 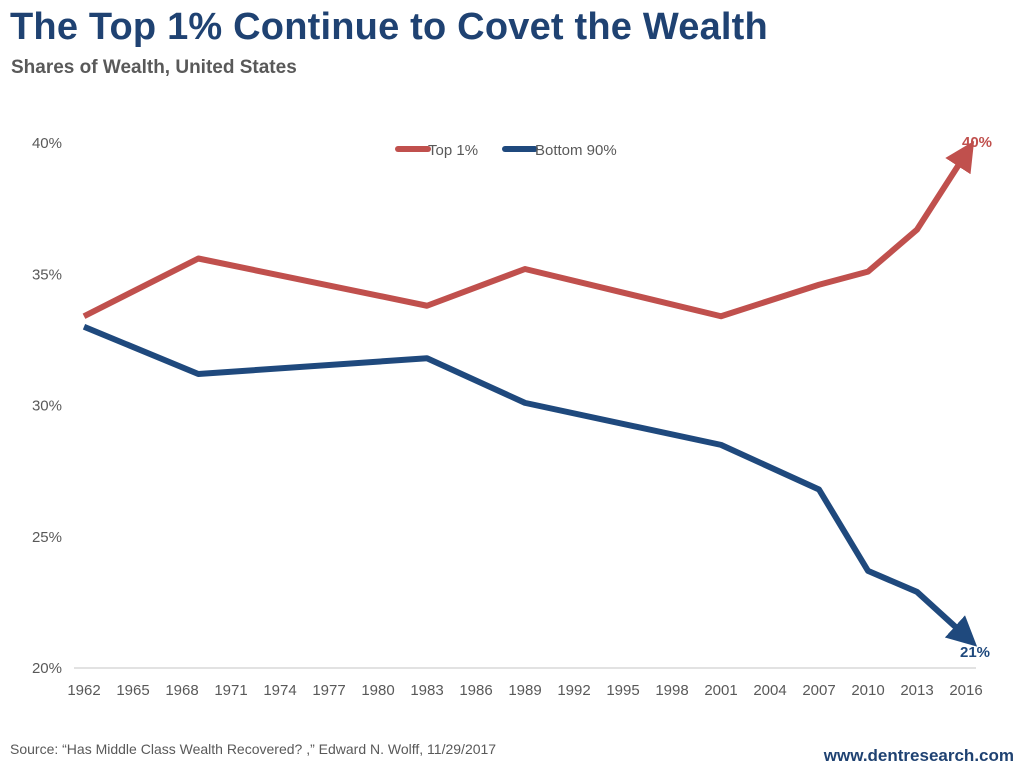 I want to click on x-tick-label: 1971, so click(x=230, y=690).